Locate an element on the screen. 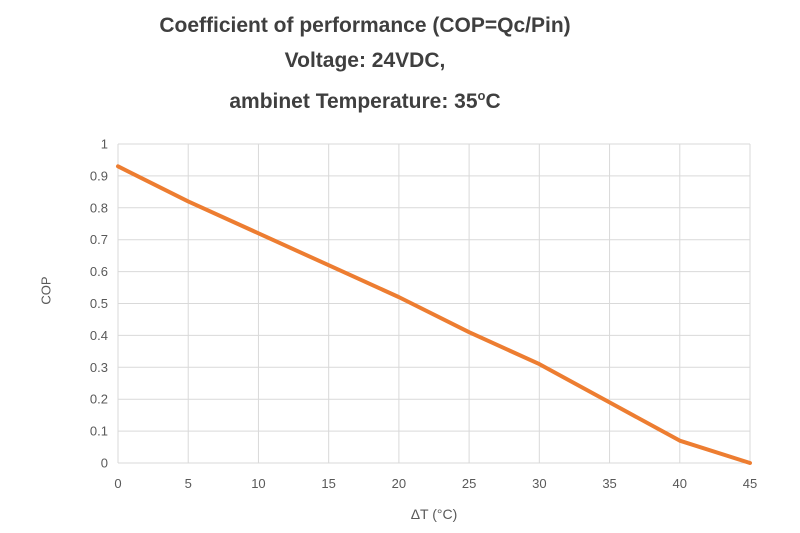 The height and width of the screenshot is (533, 800). degree-symbol: o is located at coordinates (481, 95).